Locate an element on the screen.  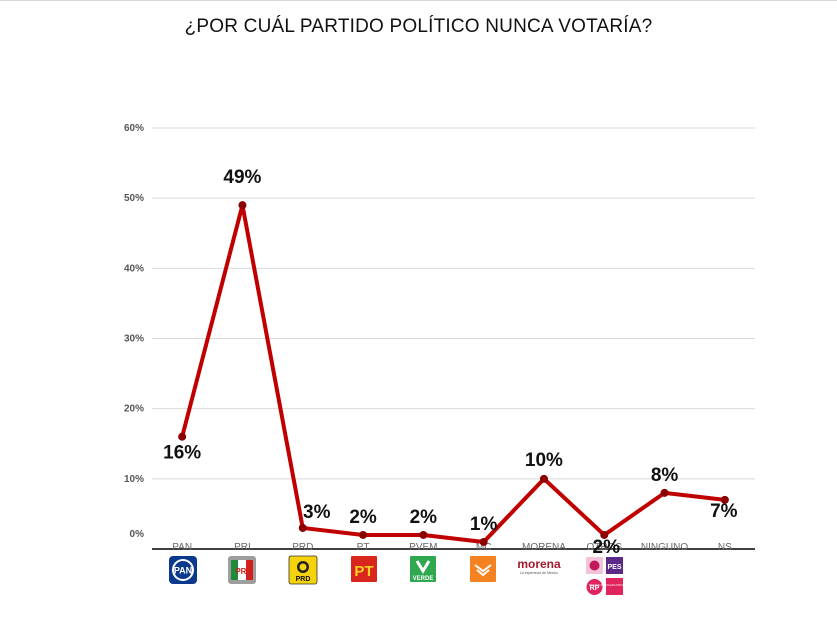
data-label: 1% is located at coordinates (484, 524).